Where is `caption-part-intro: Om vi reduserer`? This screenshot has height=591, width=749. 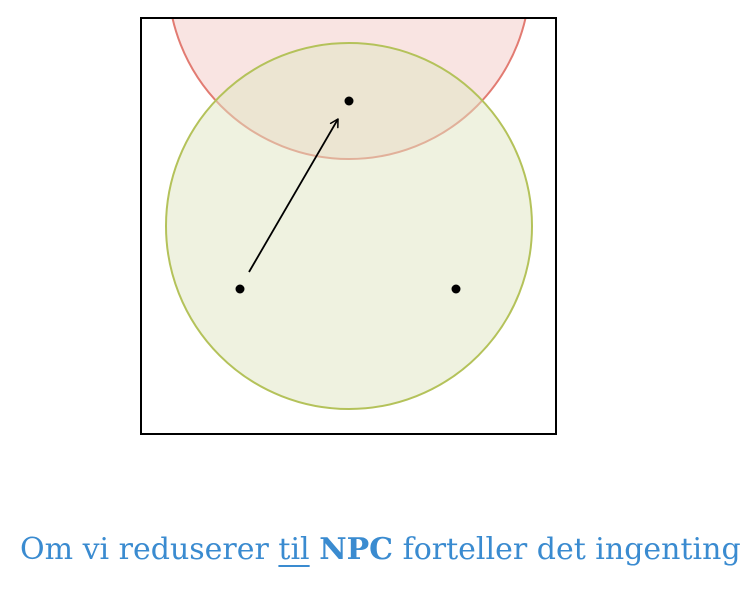 caption-part-intro: Om vi reduserer is located at coordinates (149, 549).